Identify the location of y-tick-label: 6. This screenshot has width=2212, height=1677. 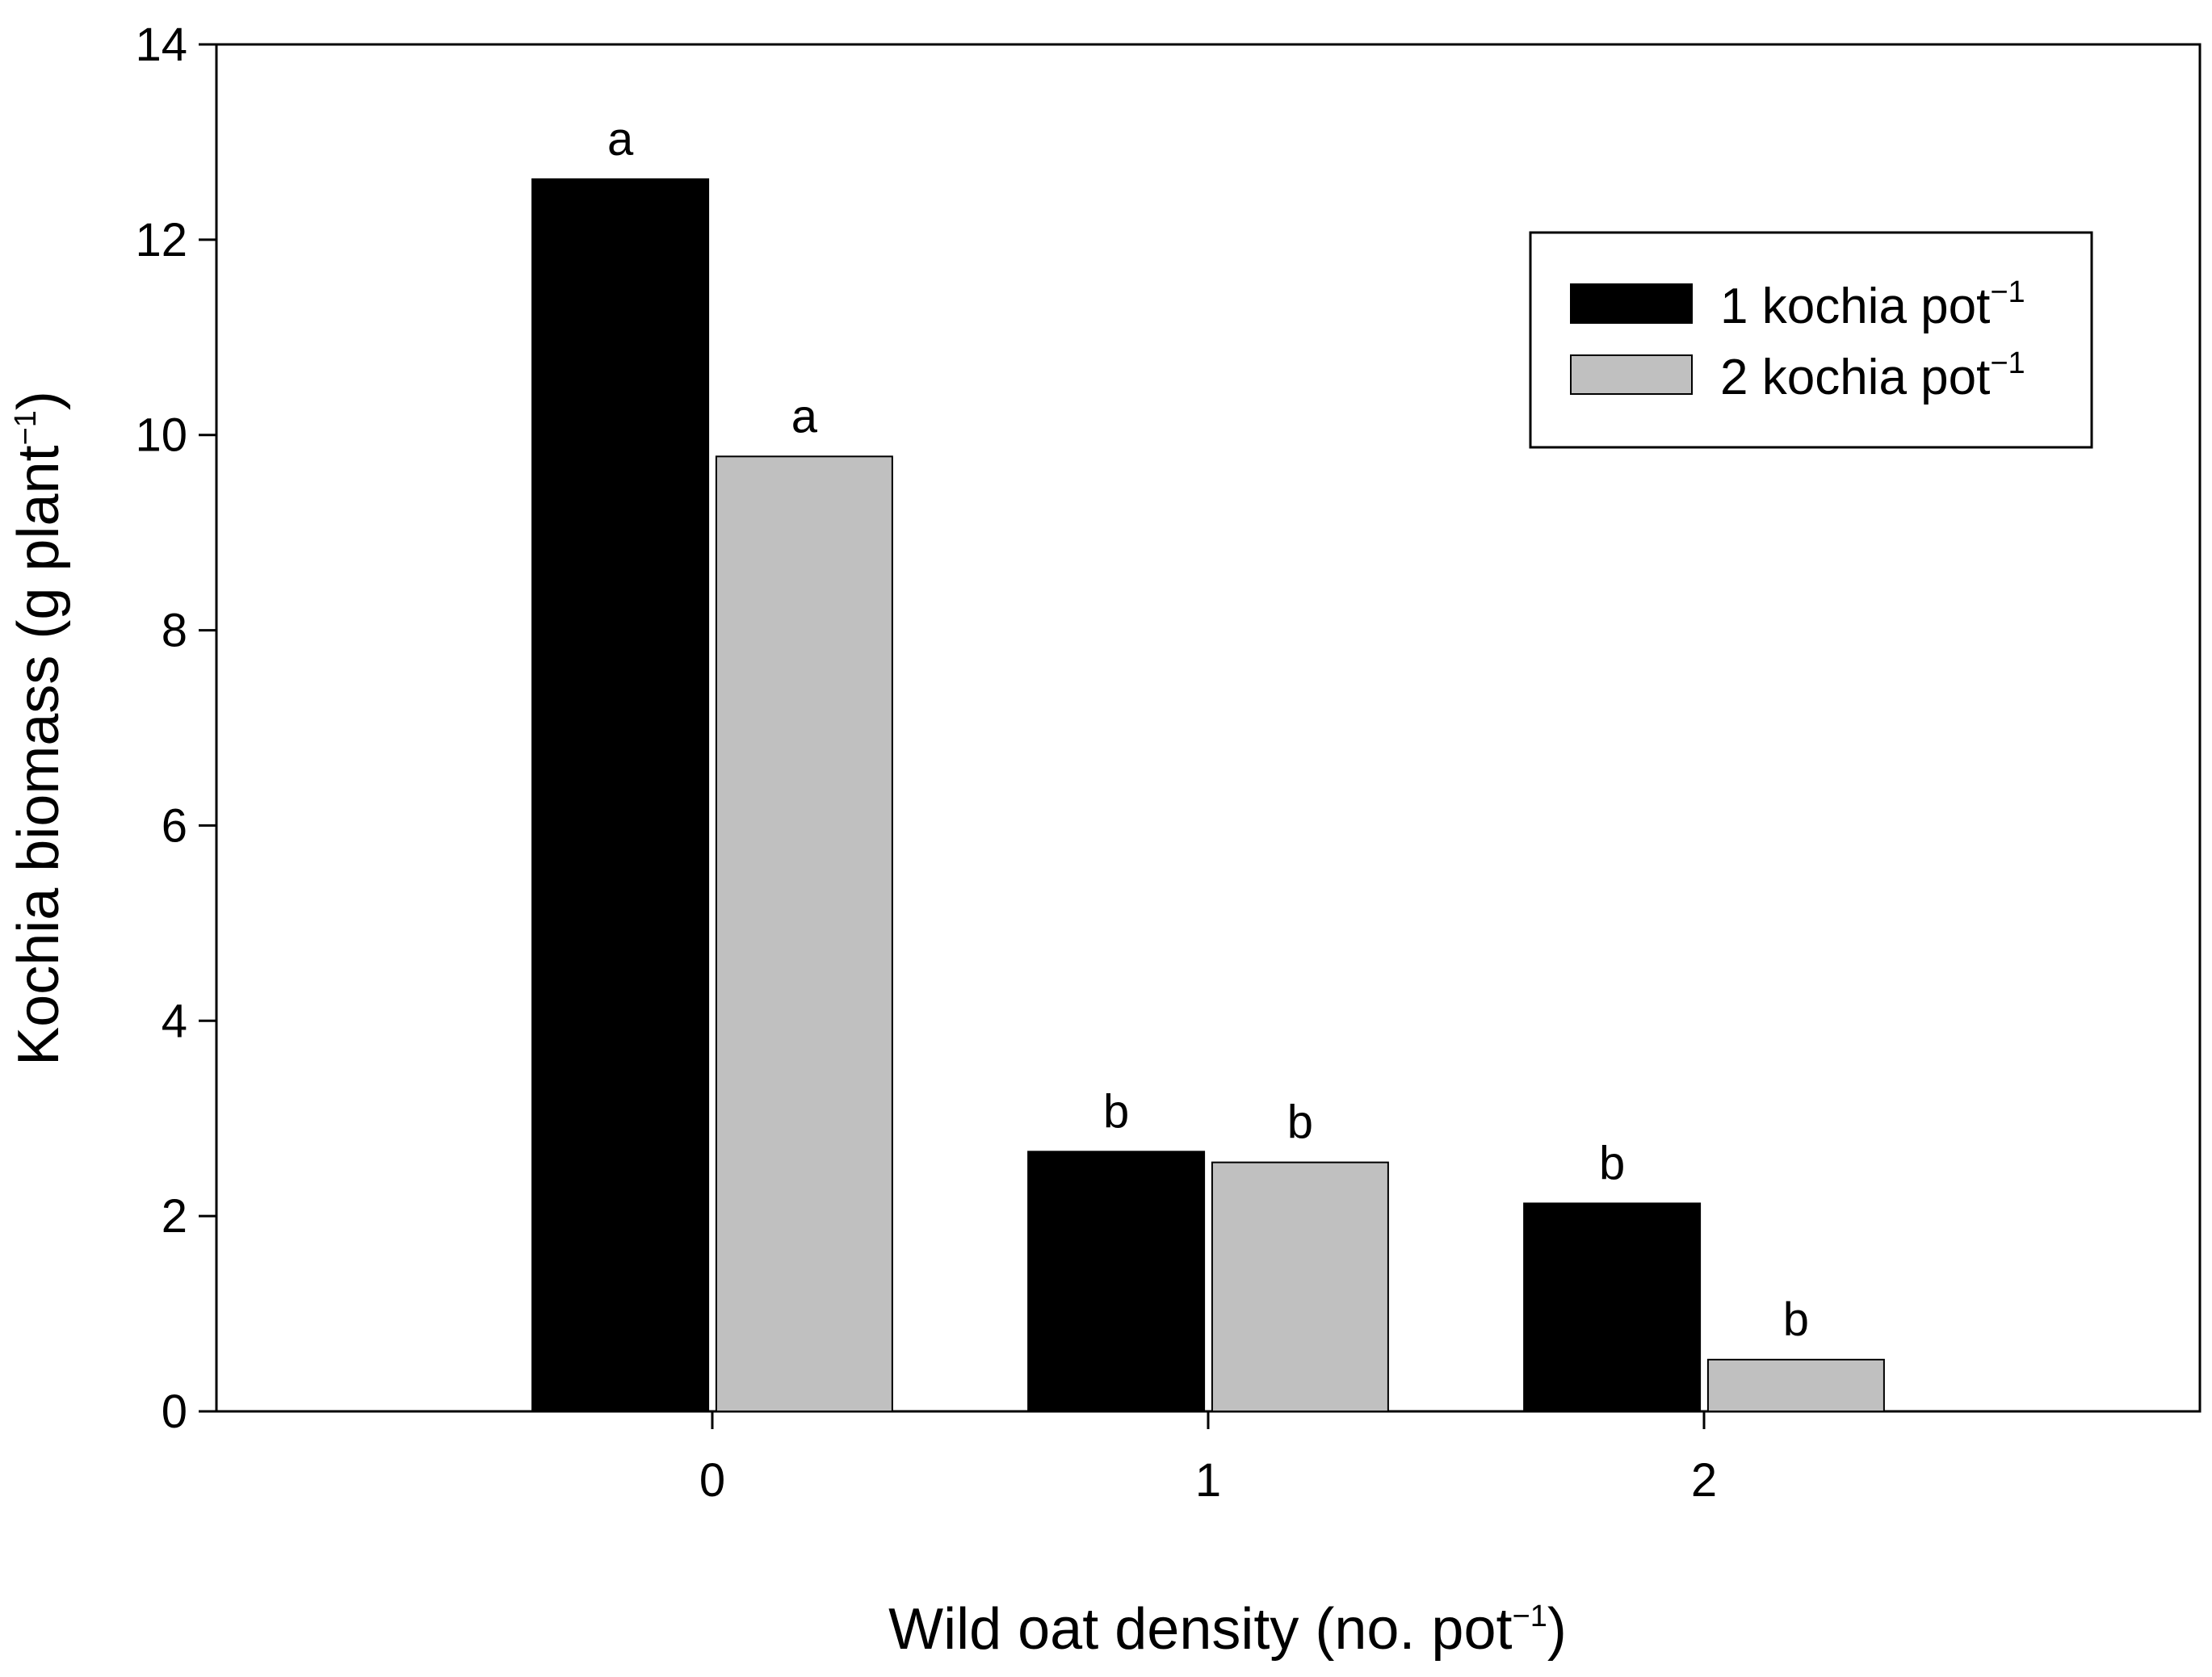
(174, 825).